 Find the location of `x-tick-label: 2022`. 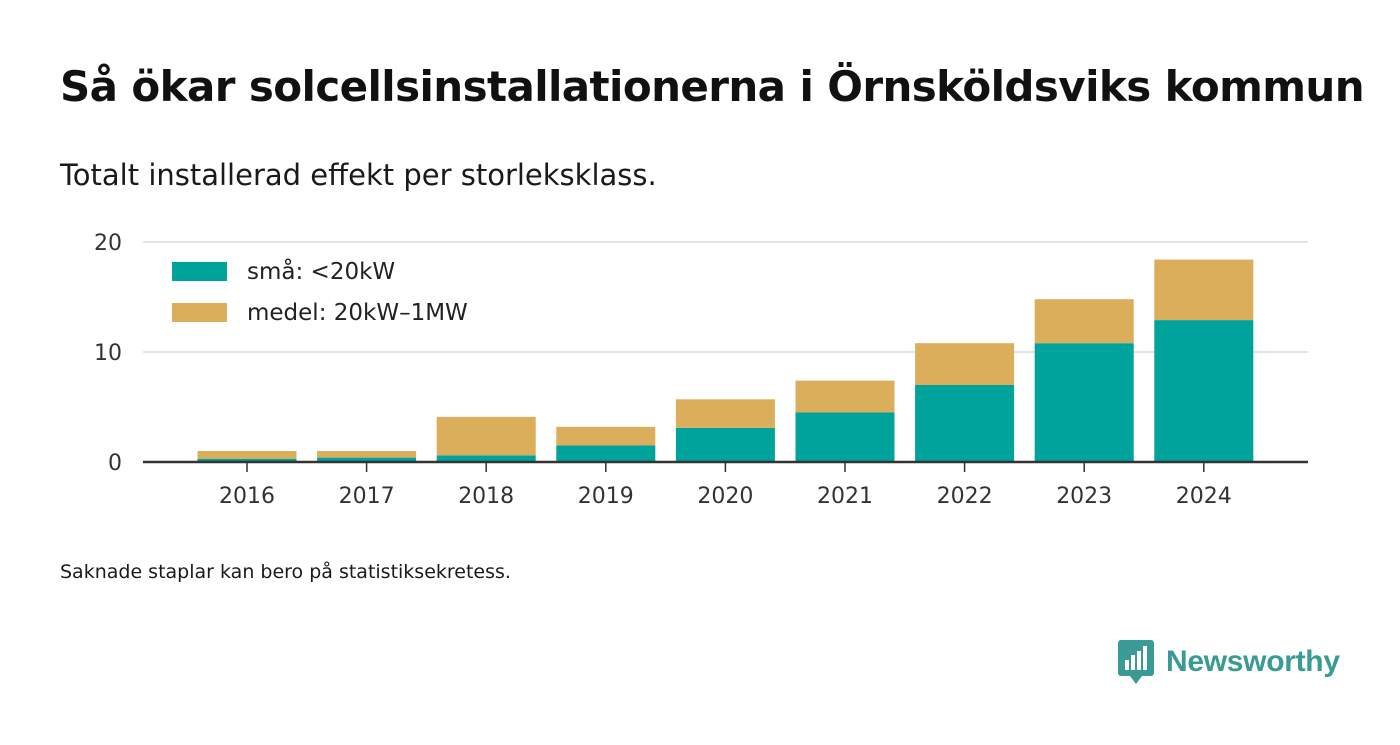

x-tick-label: 2022 is located at coordinates (965, 496).